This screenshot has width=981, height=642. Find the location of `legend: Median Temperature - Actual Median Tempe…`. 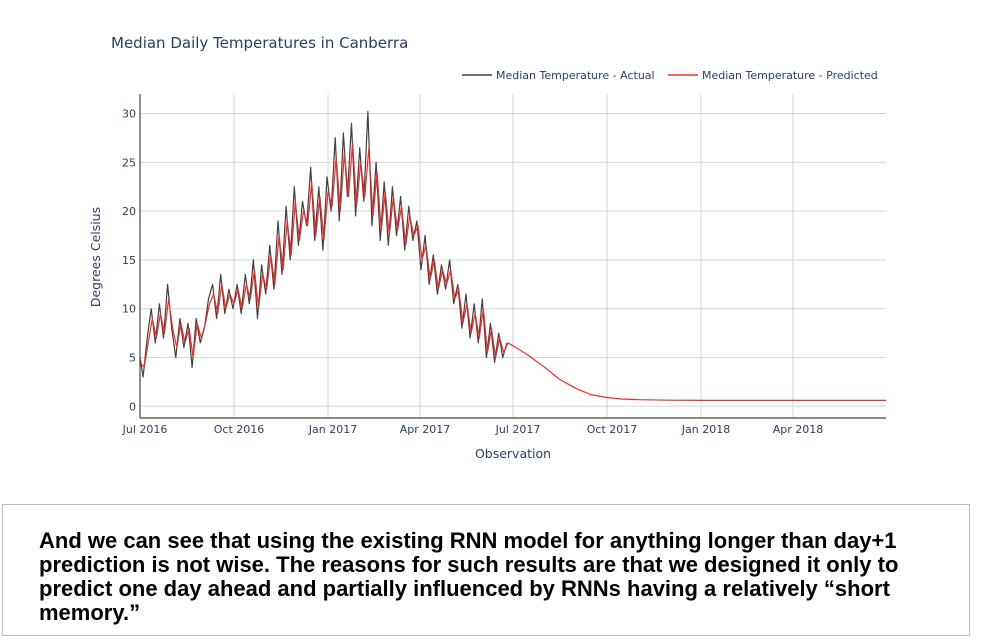

legend: Median Temperature - Actual Median Tempe… is located at coordinates (670, 75).